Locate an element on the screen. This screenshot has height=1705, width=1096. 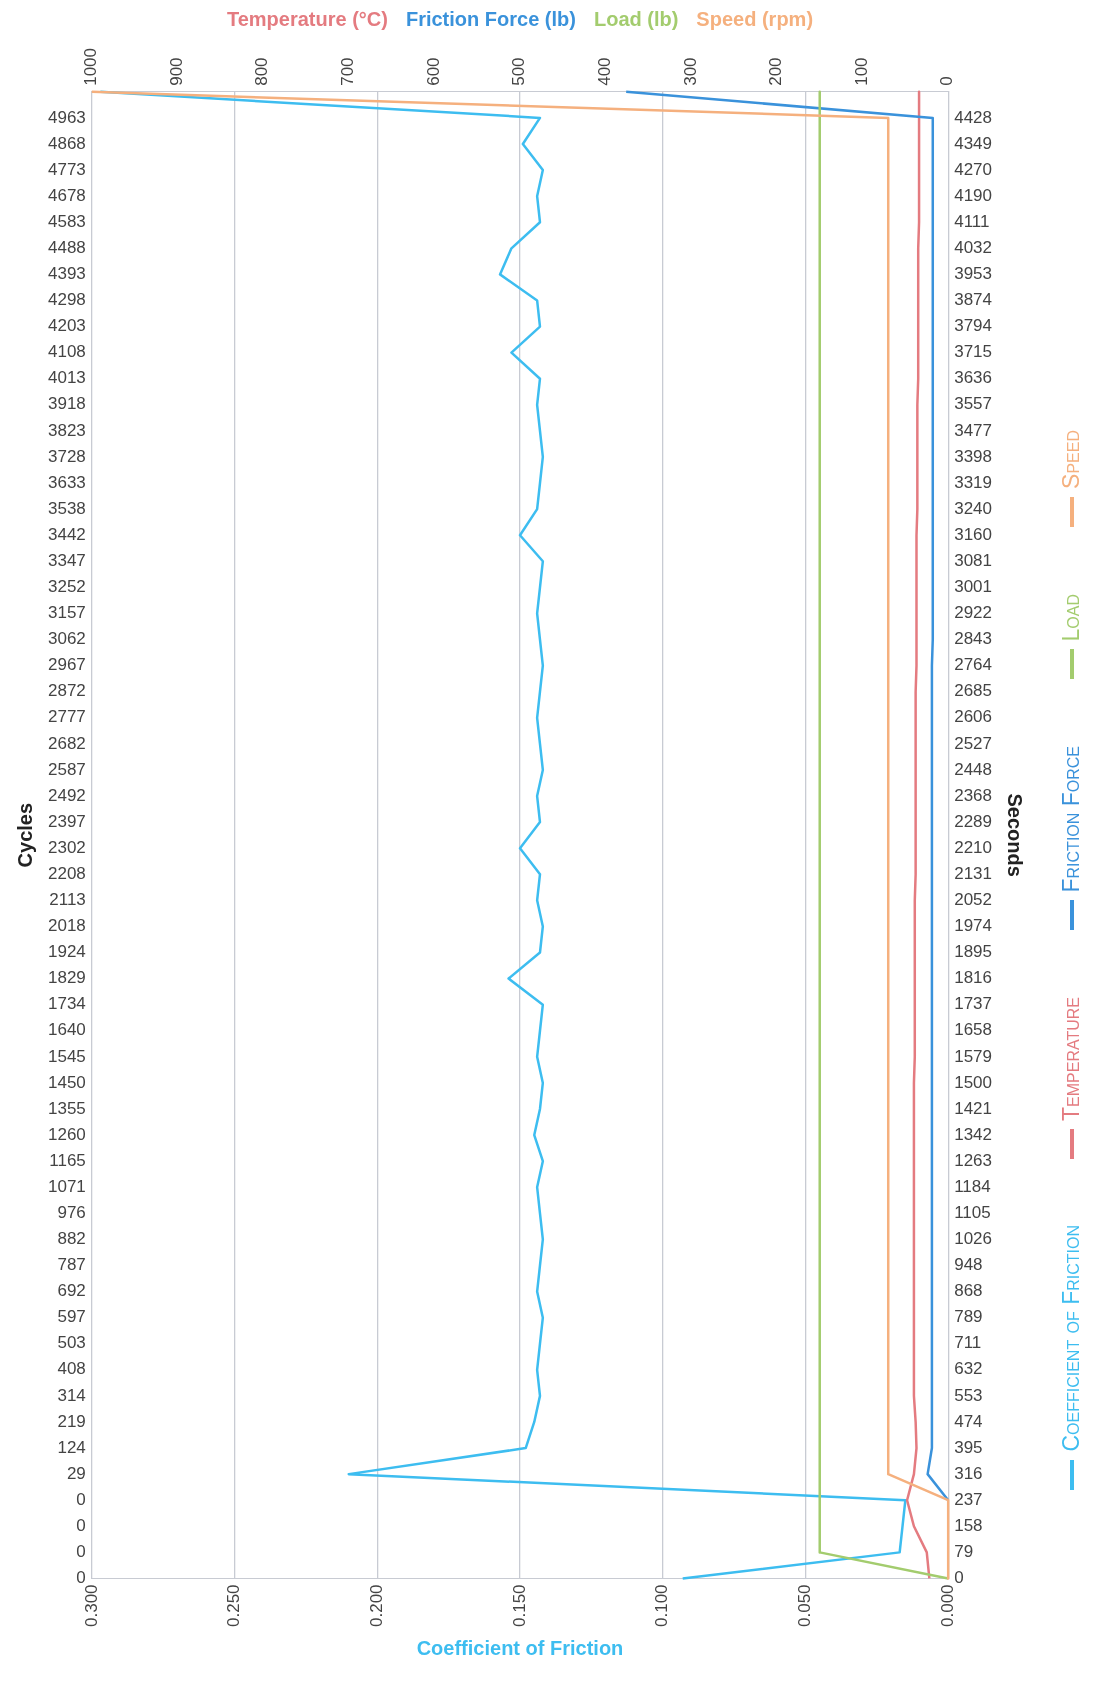
y2-tick-label: 79 is located at coordinates (964, 1552).